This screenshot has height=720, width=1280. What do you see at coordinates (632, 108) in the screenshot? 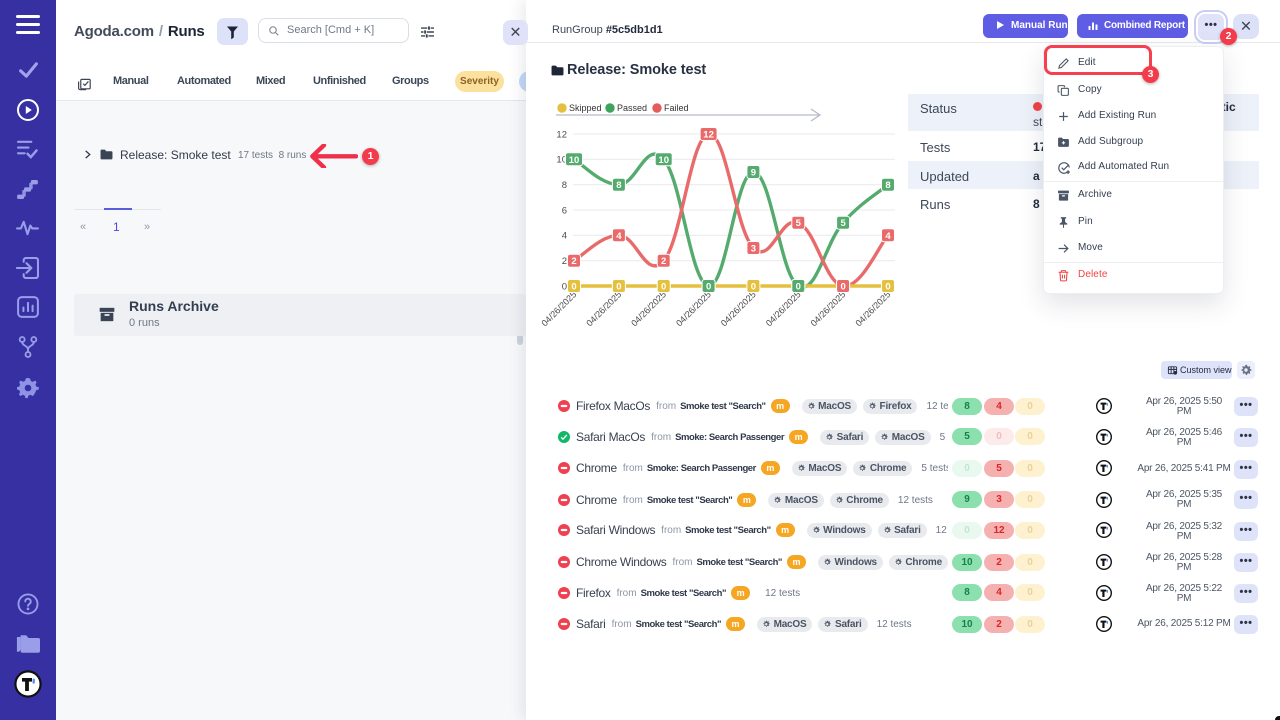
I see `svg-text: Passed` at bounding box center [632, 108].